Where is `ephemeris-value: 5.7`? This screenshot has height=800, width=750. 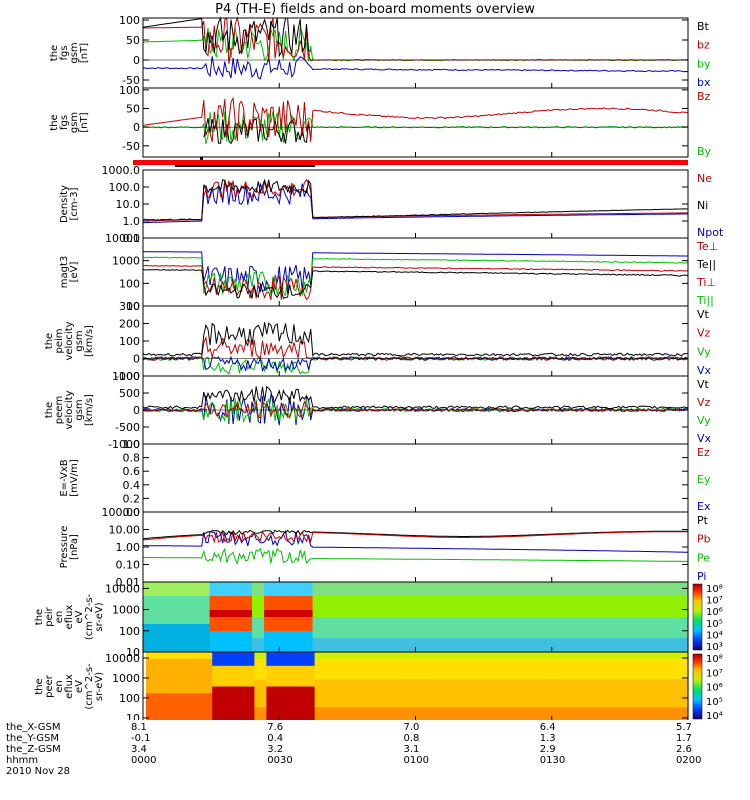
ephemeris-value: 5.7 is located at coordinates (684, 727).